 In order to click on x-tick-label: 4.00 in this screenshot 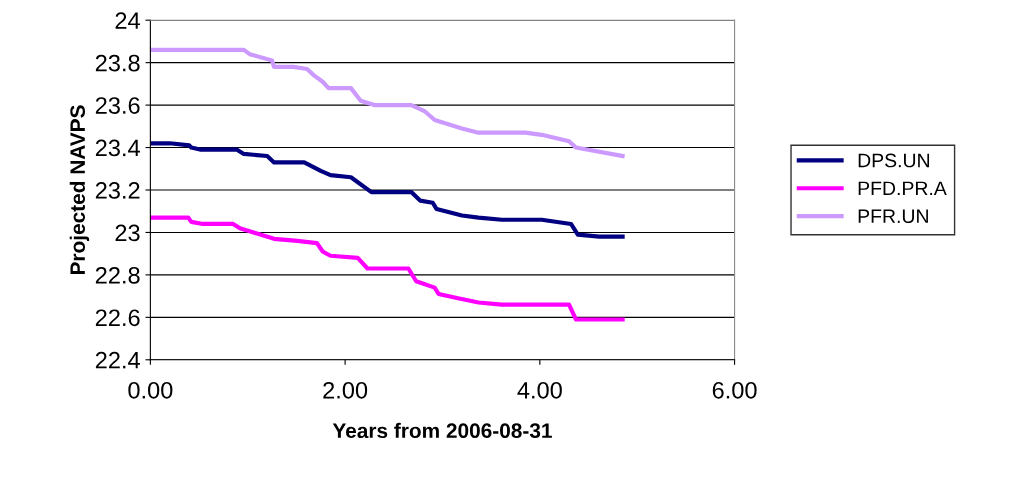, I will do `click(539, 390)`.